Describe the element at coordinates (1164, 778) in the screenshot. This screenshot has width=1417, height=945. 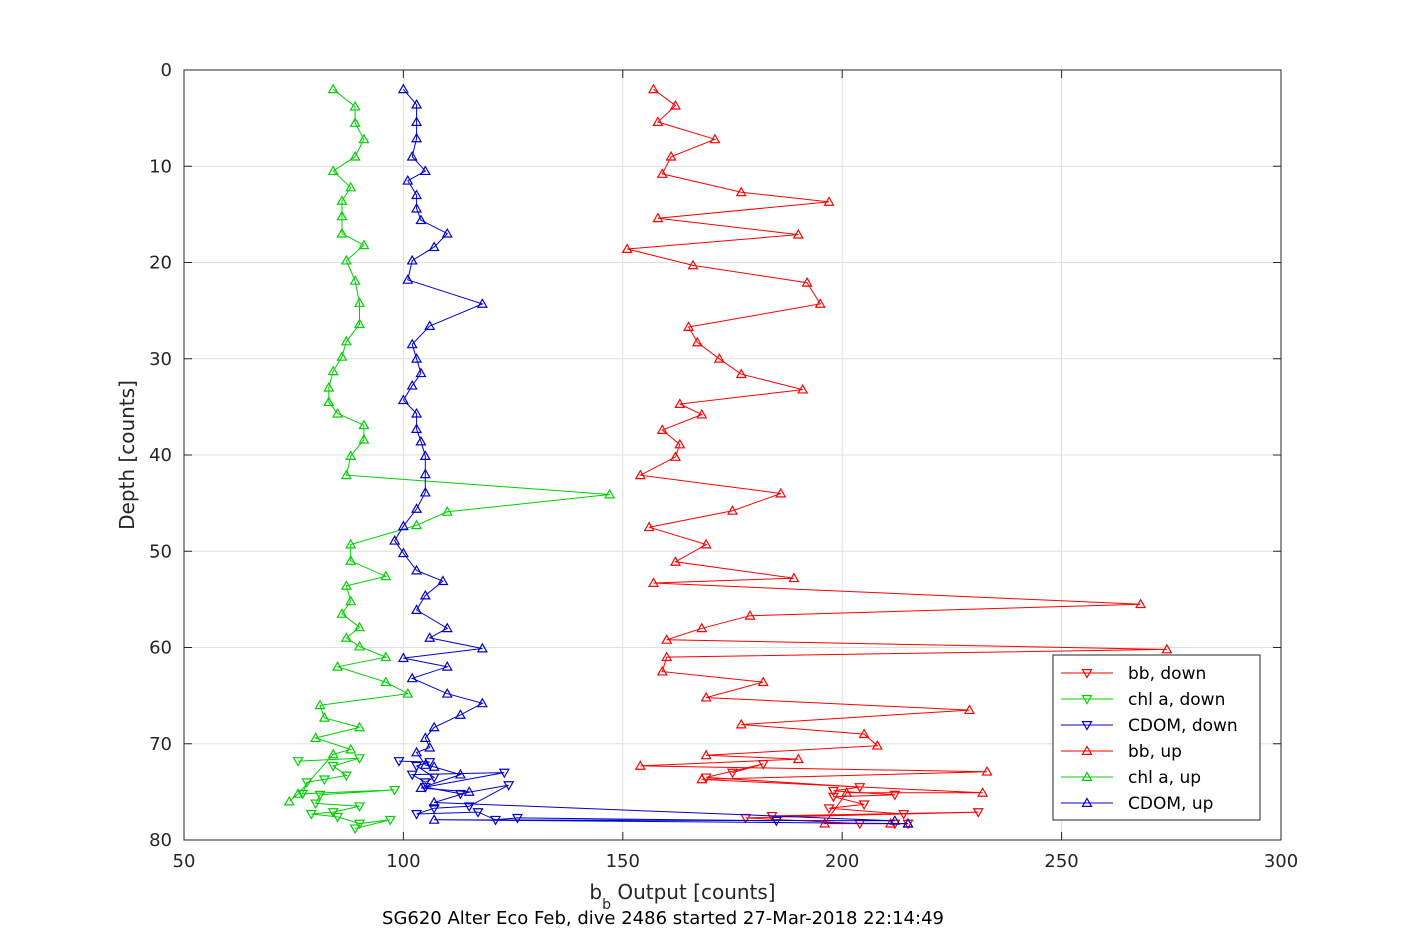
I see `legend-entry-label: chl a, up` at that location.